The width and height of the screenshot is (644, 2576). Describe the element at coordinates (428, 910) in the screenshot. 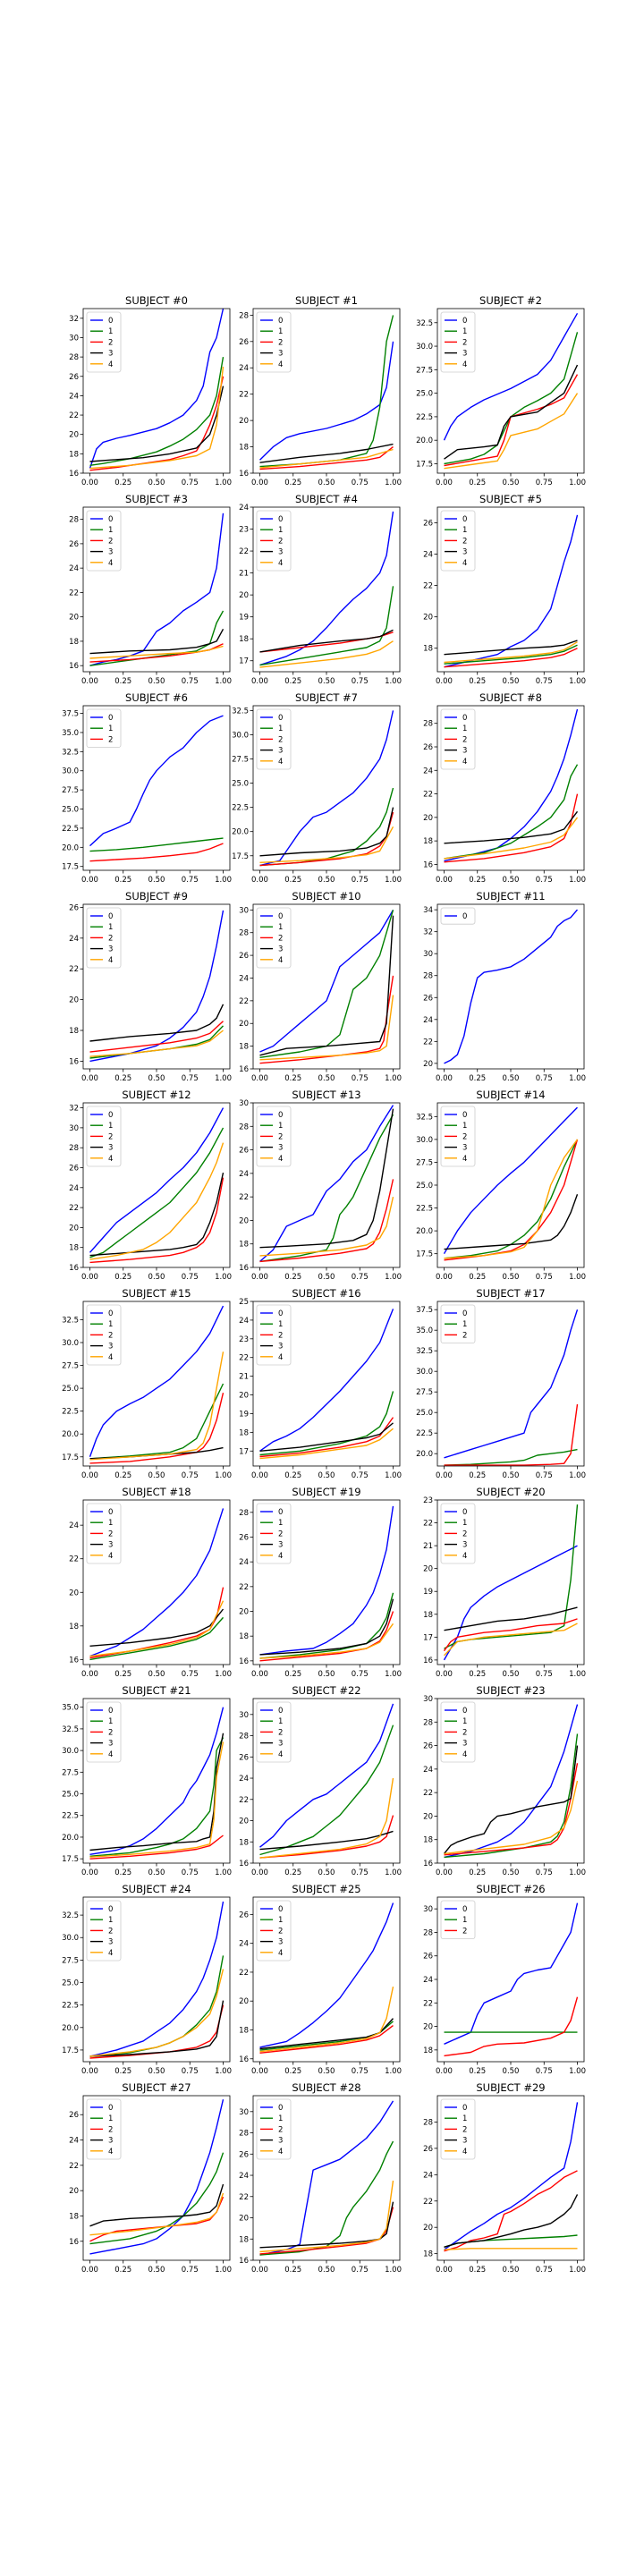

I see `y-tick-label: 34` at that location.